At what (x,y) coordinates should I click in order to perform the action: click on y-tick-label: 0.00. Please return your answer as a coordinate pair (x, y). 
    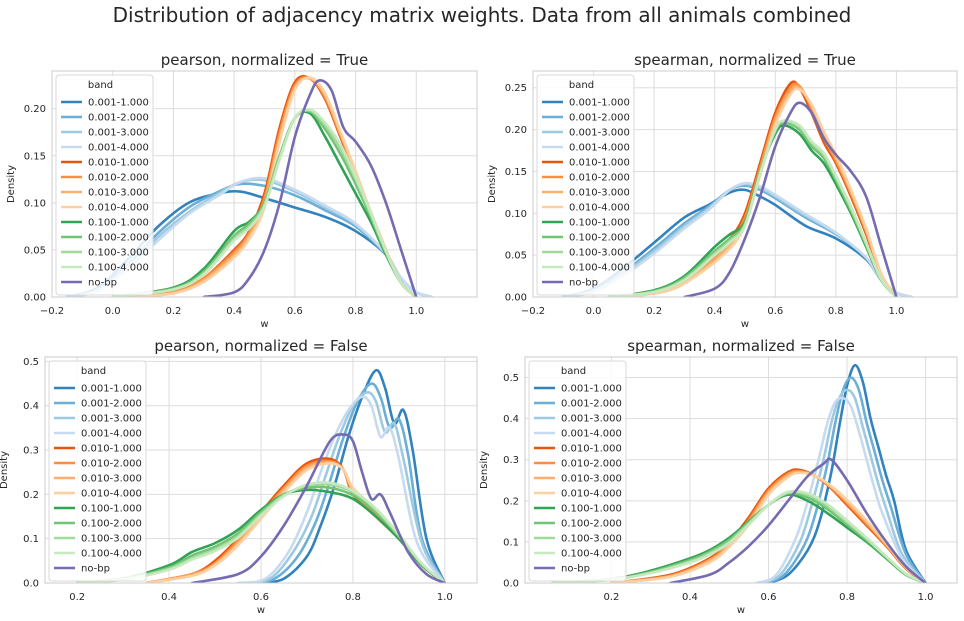
    Looking at the image, I should click on (516, 298).